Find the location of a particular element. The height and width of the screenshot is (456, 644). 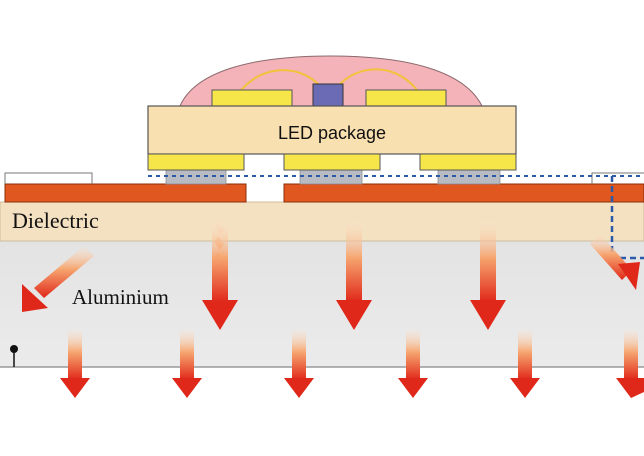

top-pad-left is located at coordinates (252, 98).